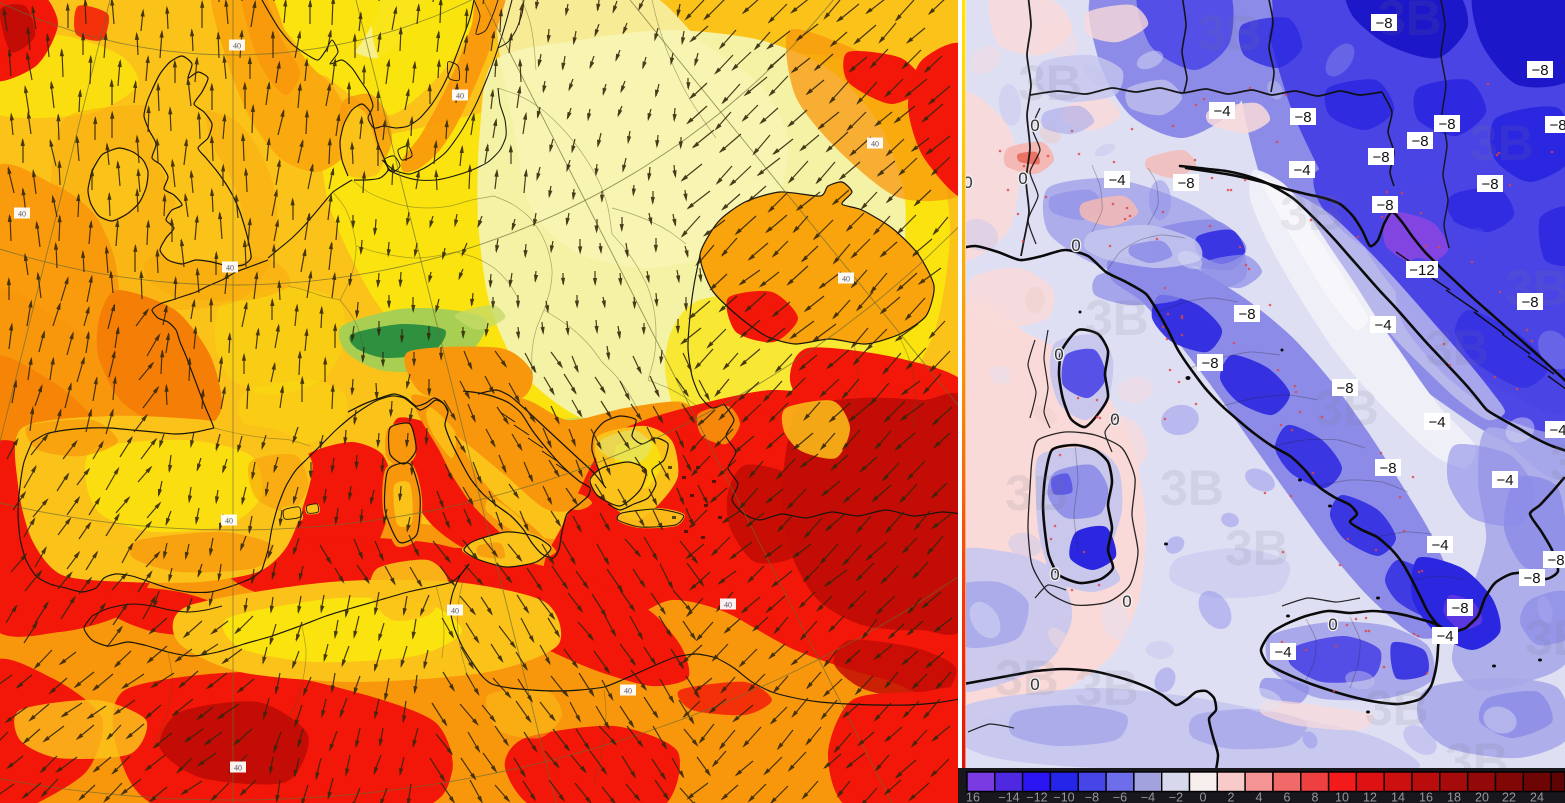 The width and height of the screenshot is (1565, 803). I want to click on svg-text: 6, so click(1287, 797).